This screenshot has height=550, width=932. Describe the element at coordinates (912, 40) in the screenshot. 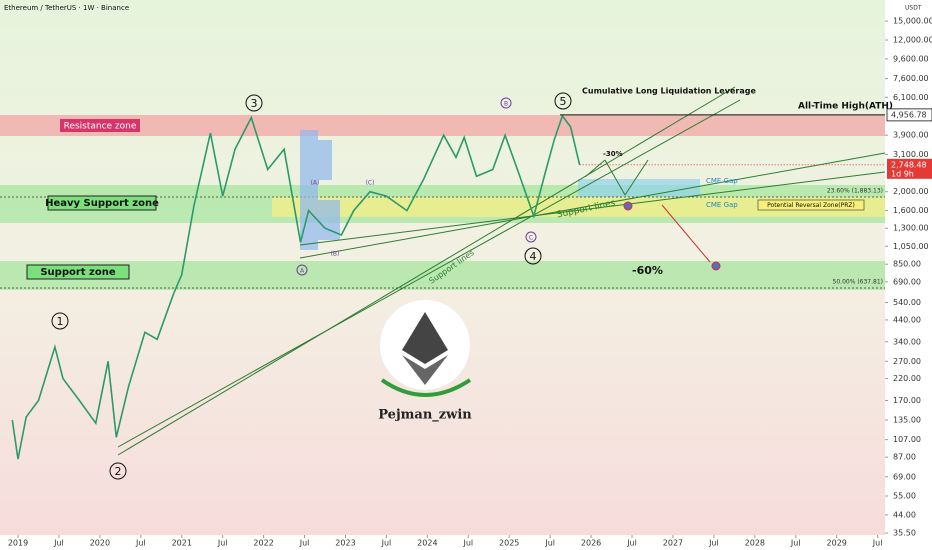

I see `y-tick-label: 12,000.00` at that location.